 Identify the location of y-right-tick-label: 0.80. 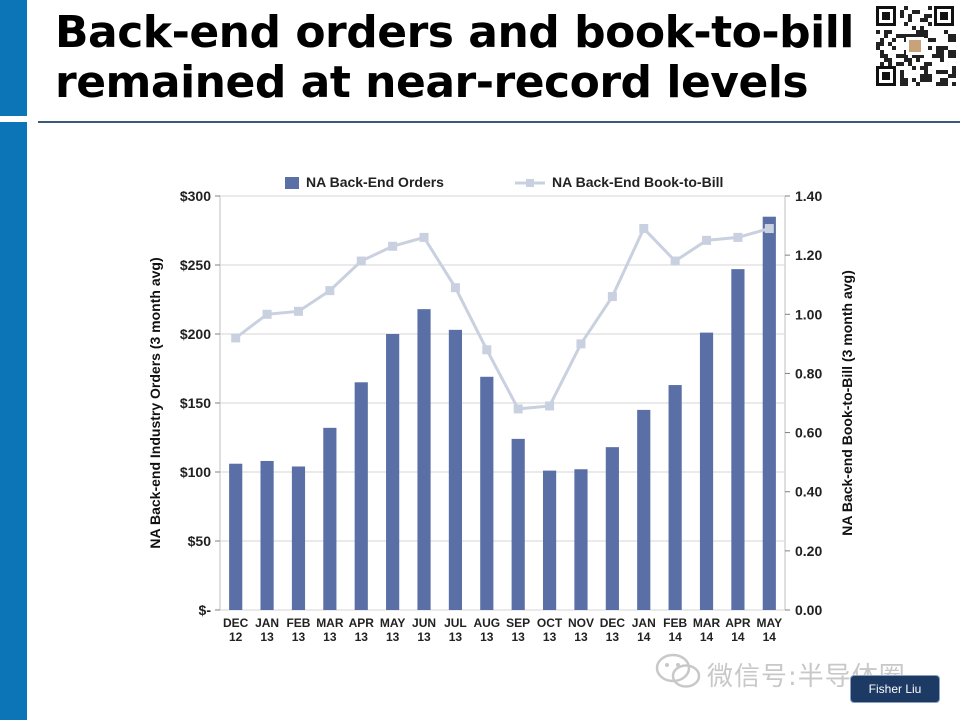
(808, 373).